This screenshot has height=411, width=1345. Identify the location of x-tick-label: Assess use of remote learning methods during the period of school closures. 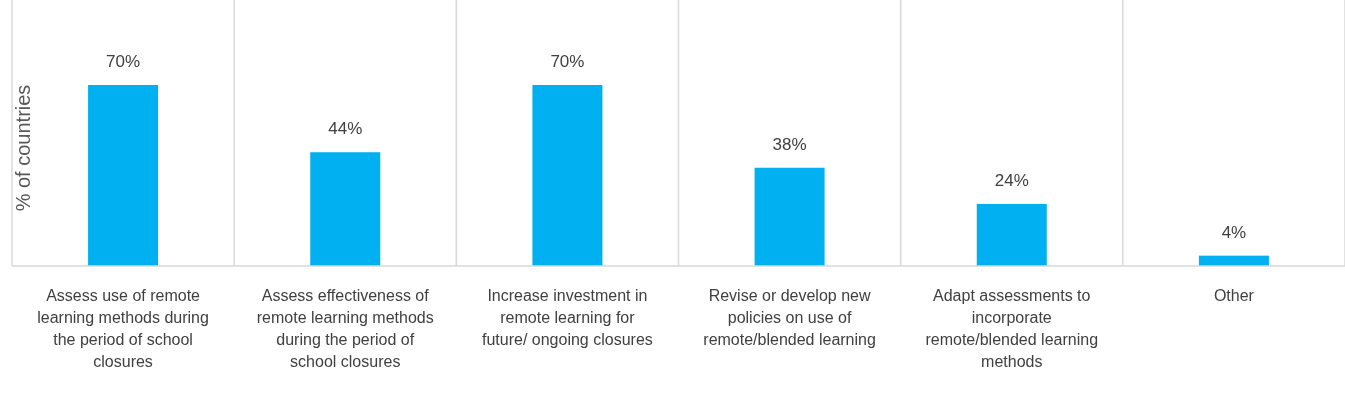
(123, 328).